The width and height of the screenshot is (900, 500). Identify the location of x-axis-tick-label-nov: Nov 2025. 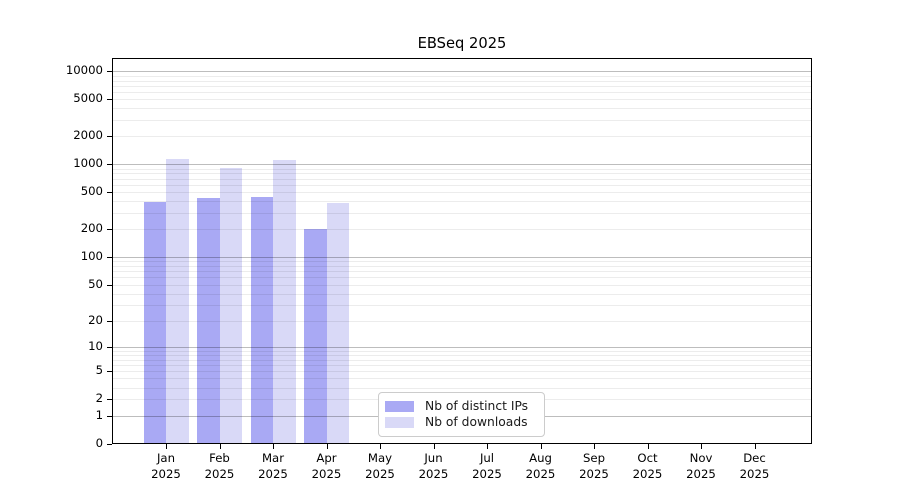
(701, 466).